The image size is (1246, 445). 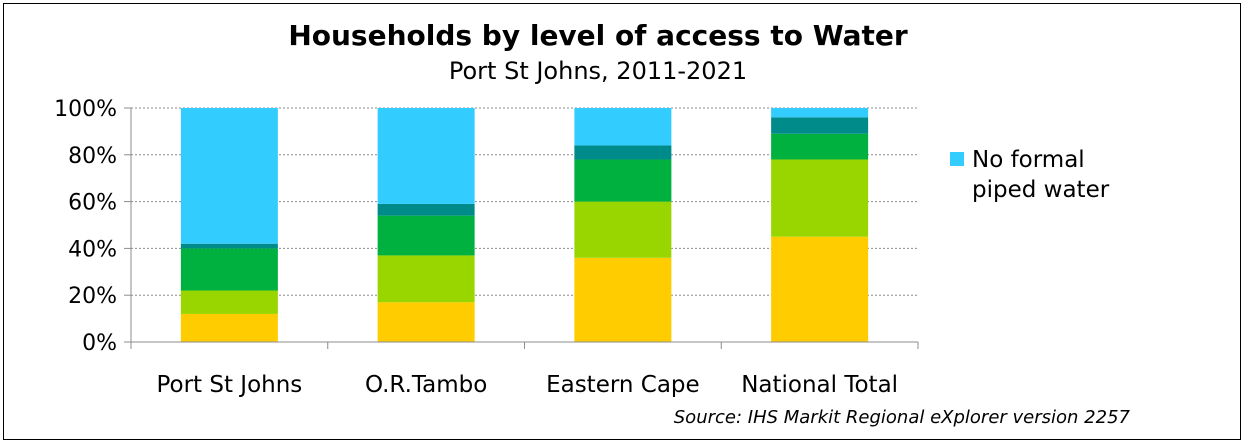 I want to click on y-tick-label: 80%, so click(x=92, y=156).